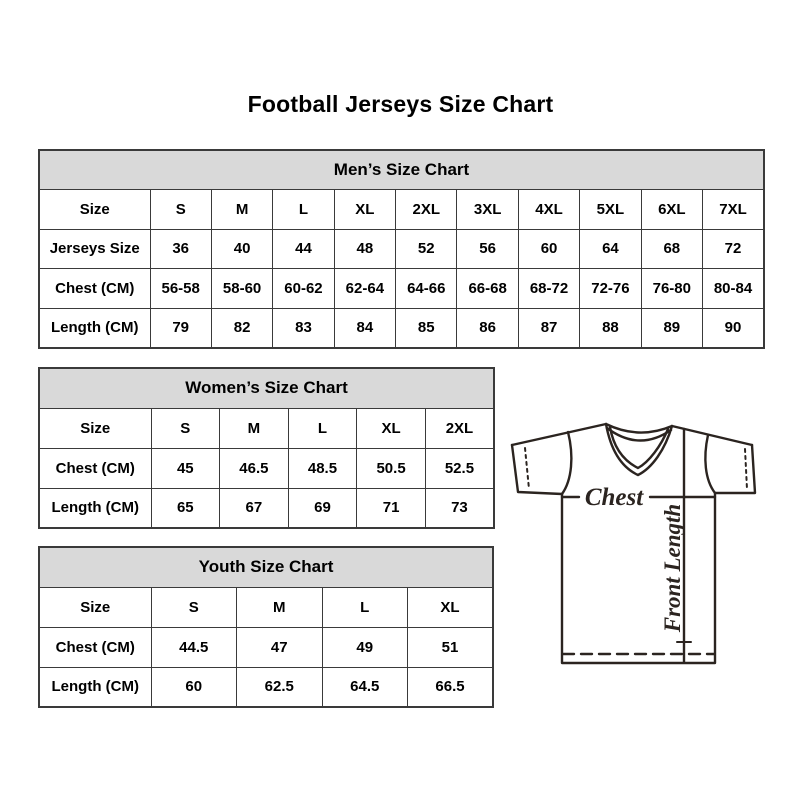 The width and height of the screenshot is (800, 800). What do you see at coordinates (487, 288) in the screenshot?
I see `value-cell: 66-68` at bounding box center [487, 288].